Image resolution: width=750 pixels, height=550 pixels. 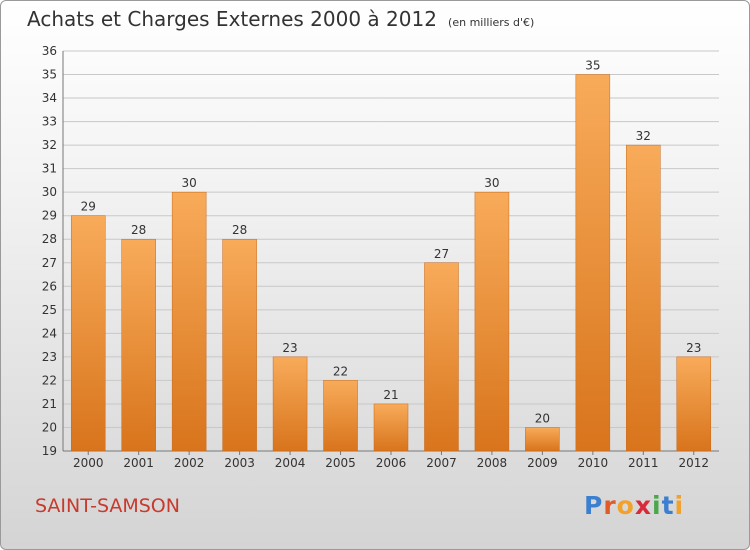 What do you see at coordinates (49, 192) in the screenshot?
I see `y-tick-label: 30` at bounding box center [49, 192].